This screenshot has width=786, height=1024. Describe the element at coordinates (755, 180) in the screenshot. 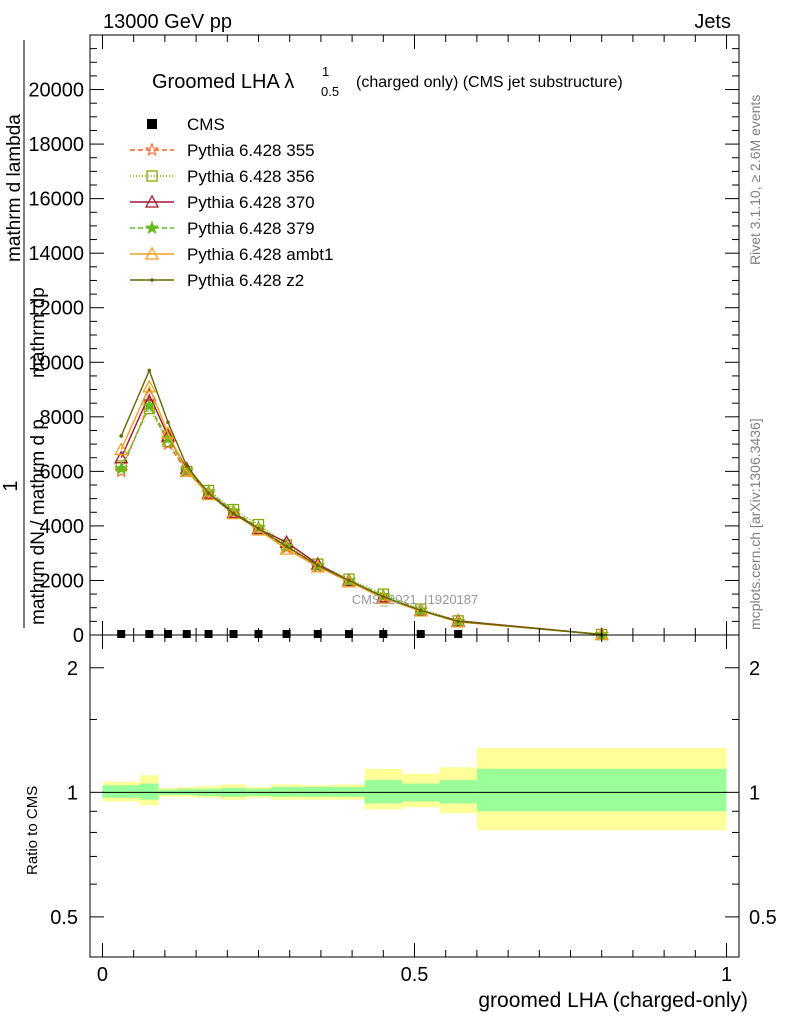

I see `rivet-label: Rivet 3.1.10, ≥ 2.6M events` at that location.